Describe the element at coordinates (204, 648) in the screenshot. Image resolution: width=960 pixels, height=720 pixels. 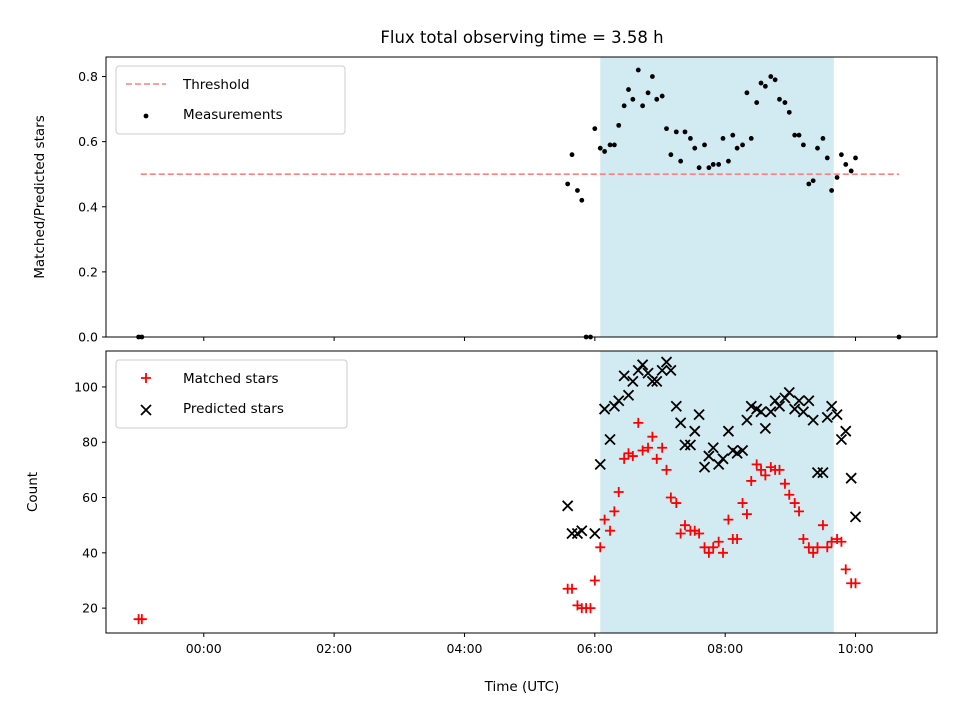
I see `x-tick-label: 00:00` at that location.